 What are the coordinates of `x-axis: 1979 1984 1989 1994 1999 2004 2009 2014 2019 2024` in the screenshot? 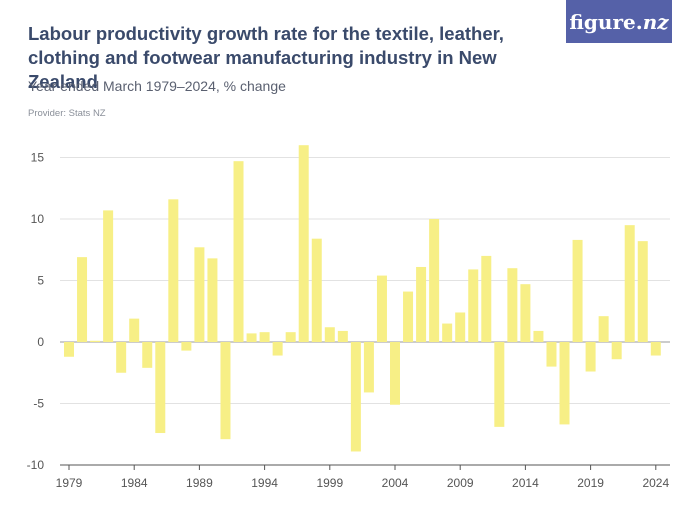 It's located at (363, 477).